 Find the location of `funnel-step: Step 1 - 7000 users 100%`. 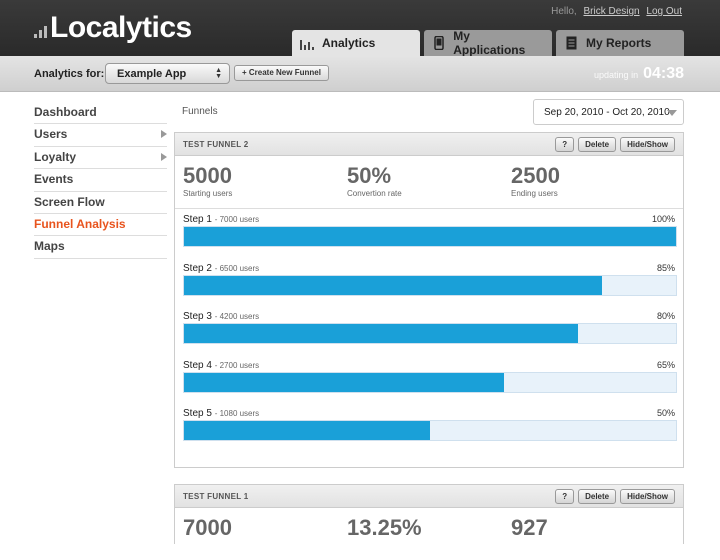

funnel-step: Step 1 - 7000 users 100% is located at coordinates (430, 233).